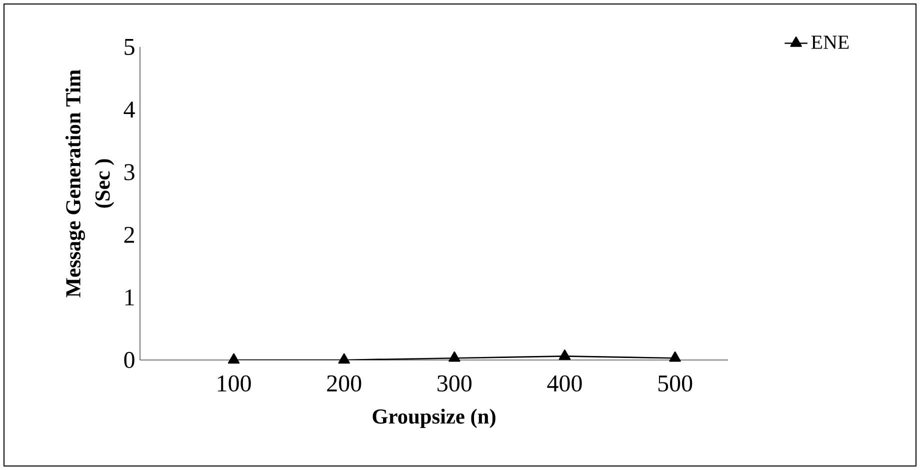  Describe the element at coordinates (129, 110) in the screenshot. I see `y-tick-label: 4` at that location.